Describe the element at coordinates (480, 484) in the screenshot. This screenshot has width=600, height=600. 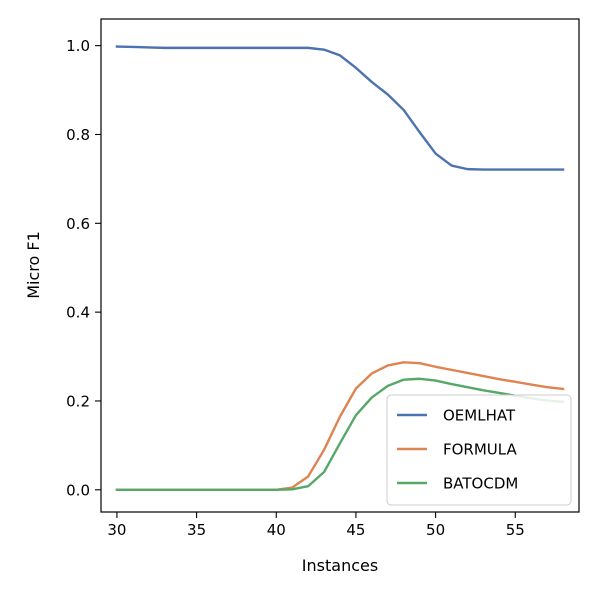
I see `legend-label-batocdm: BATOCDM` at that location.